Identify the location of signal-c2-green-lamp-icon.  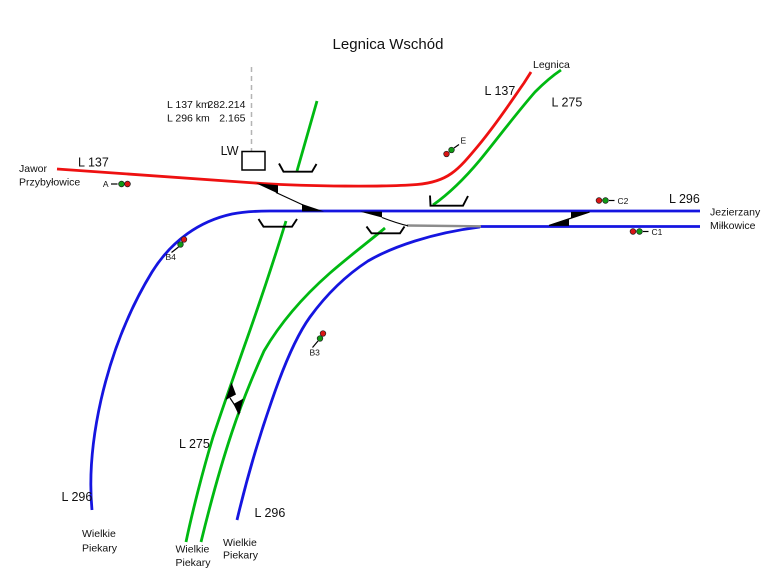
(605, 200).